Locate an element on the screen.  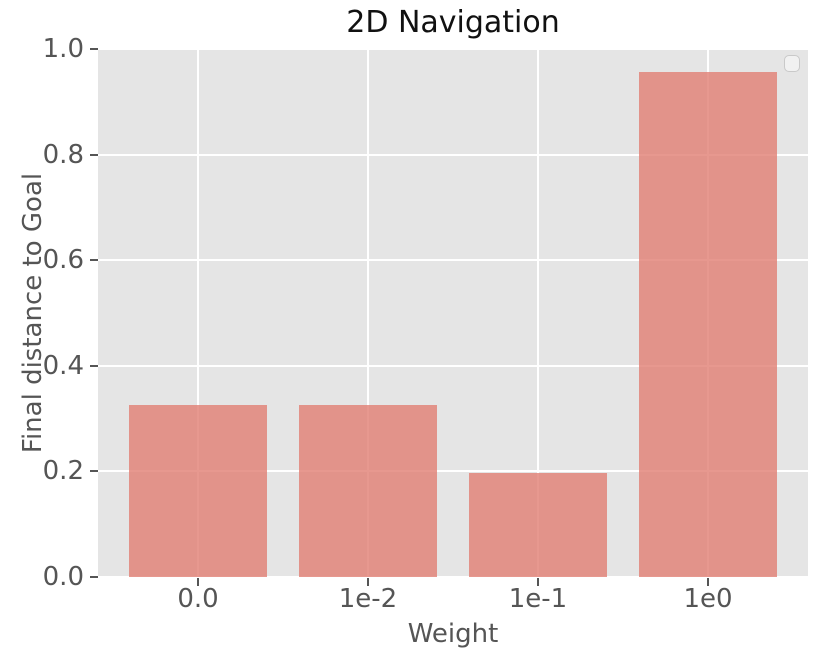
legend-box is located at coordinates (792, 63).